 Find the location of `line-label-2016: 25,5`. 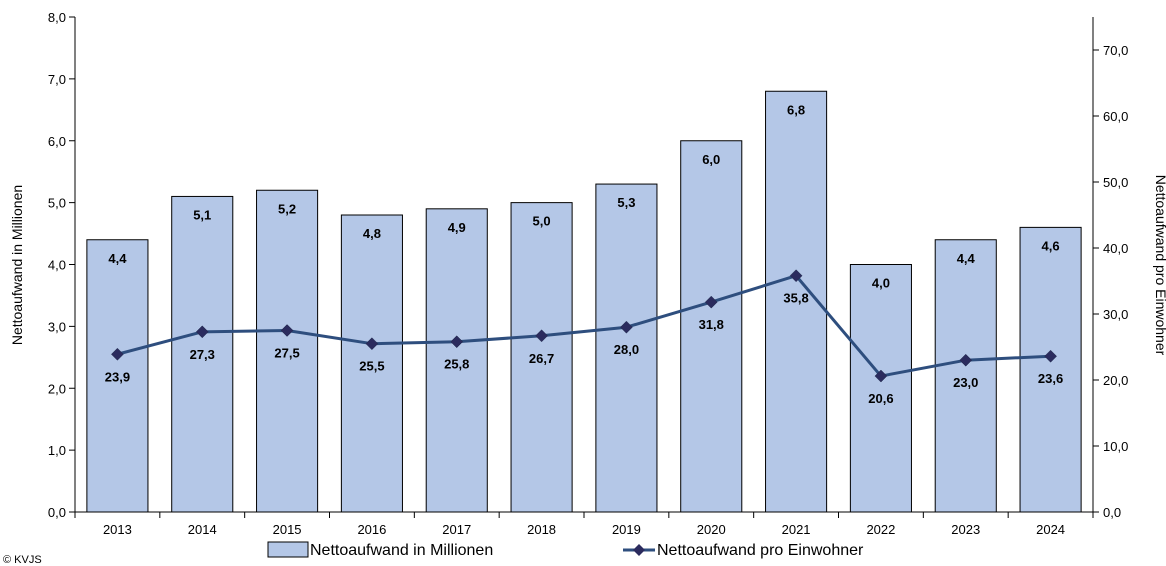

line-label-2016: 25,5 is located at coordinates (371, 366).